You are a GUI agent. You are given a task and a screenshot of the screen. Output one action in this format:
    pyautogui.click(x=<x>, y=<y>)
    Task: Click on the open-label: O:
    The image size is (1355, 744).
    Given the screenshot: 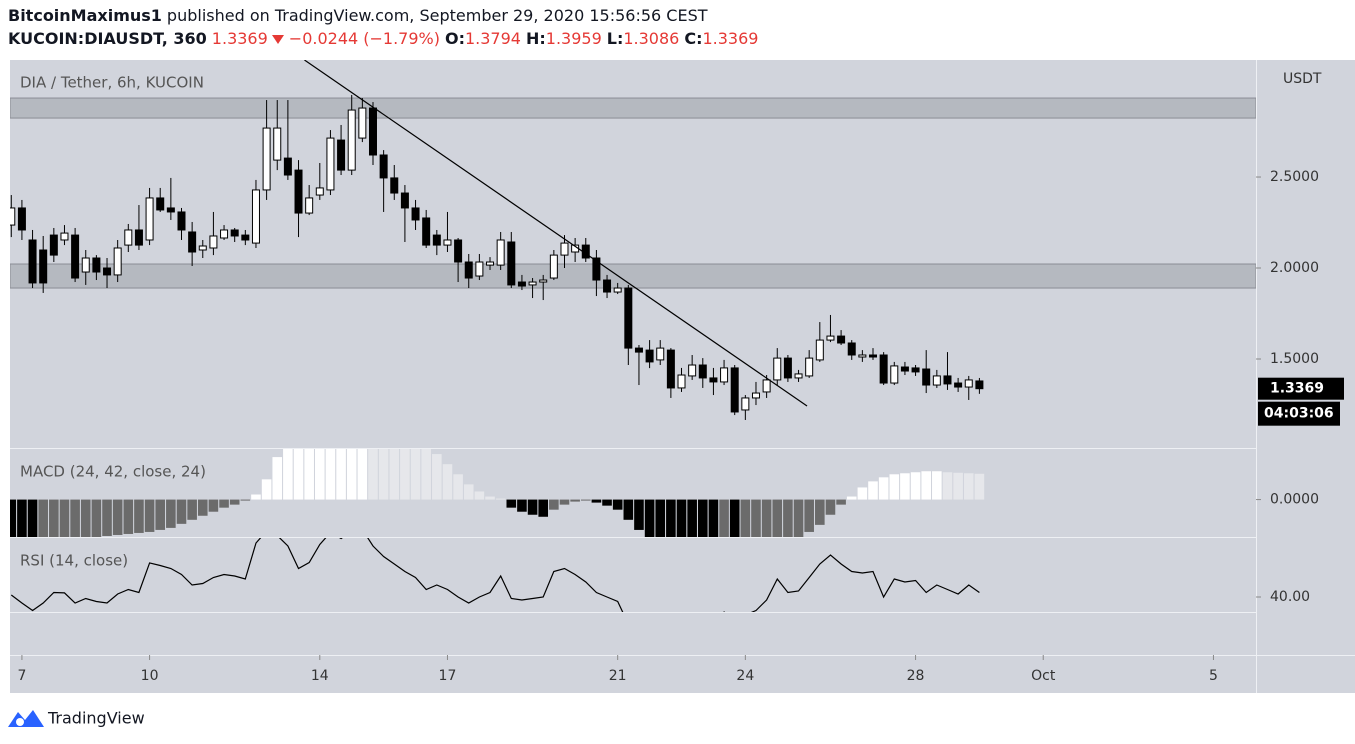 What is the action you would take?
    pyautogui.click(x=454, y=38)
    